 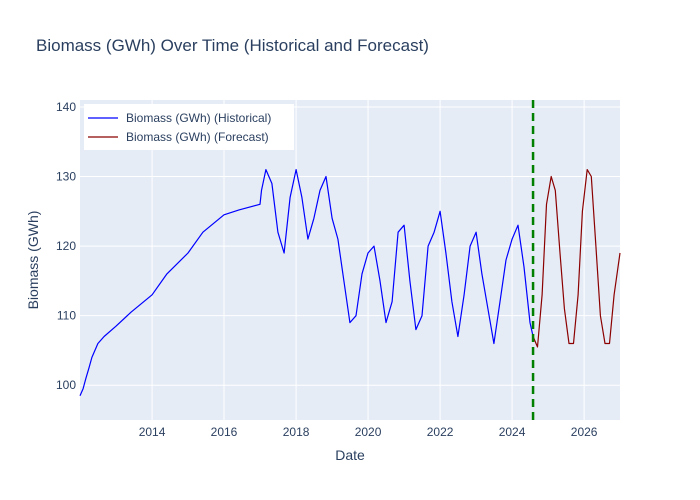 What do you see at coordinates (576, 258) in the screenshot?
I see `forecast-line` at bounding box center [576, 258].